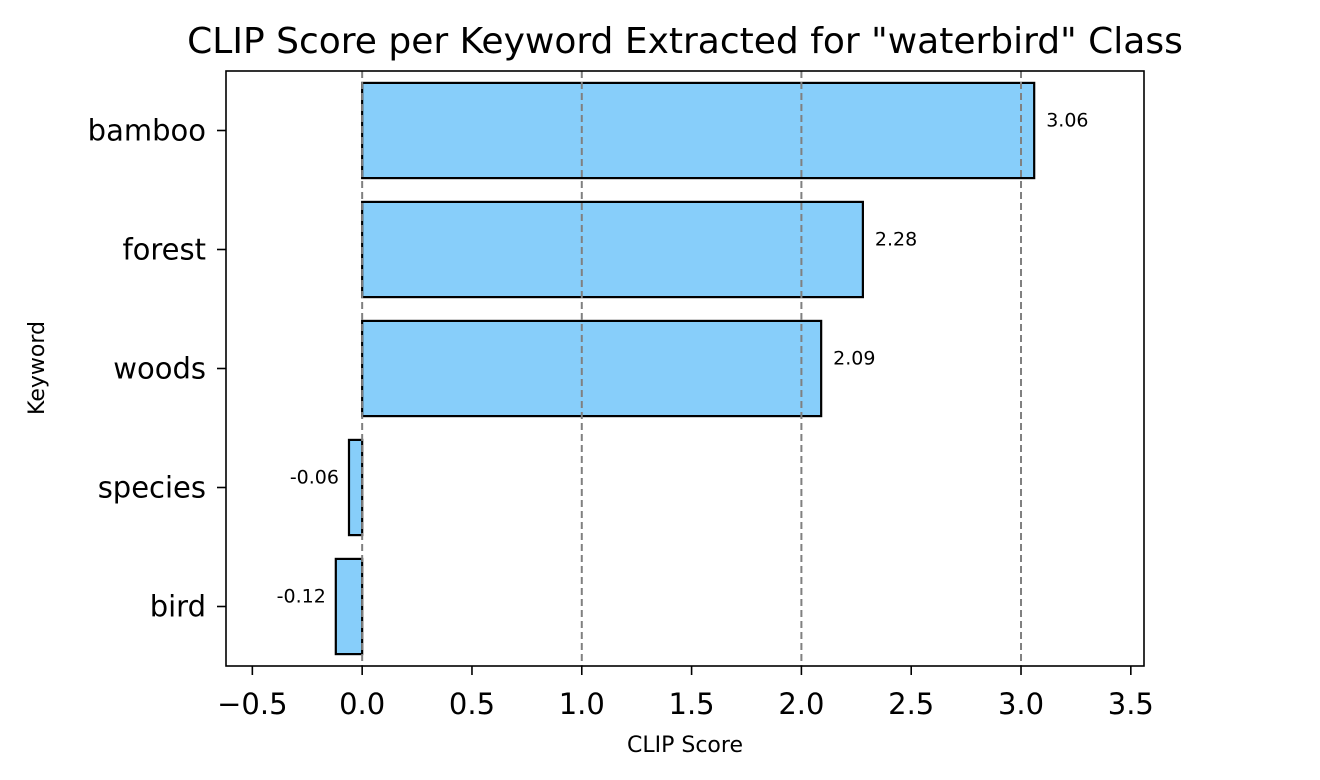 The height and width of the screenshot is (780, 1320). Describe the element at coordinates (355, 487) in the screenshot. I see `bar-species` at that location.